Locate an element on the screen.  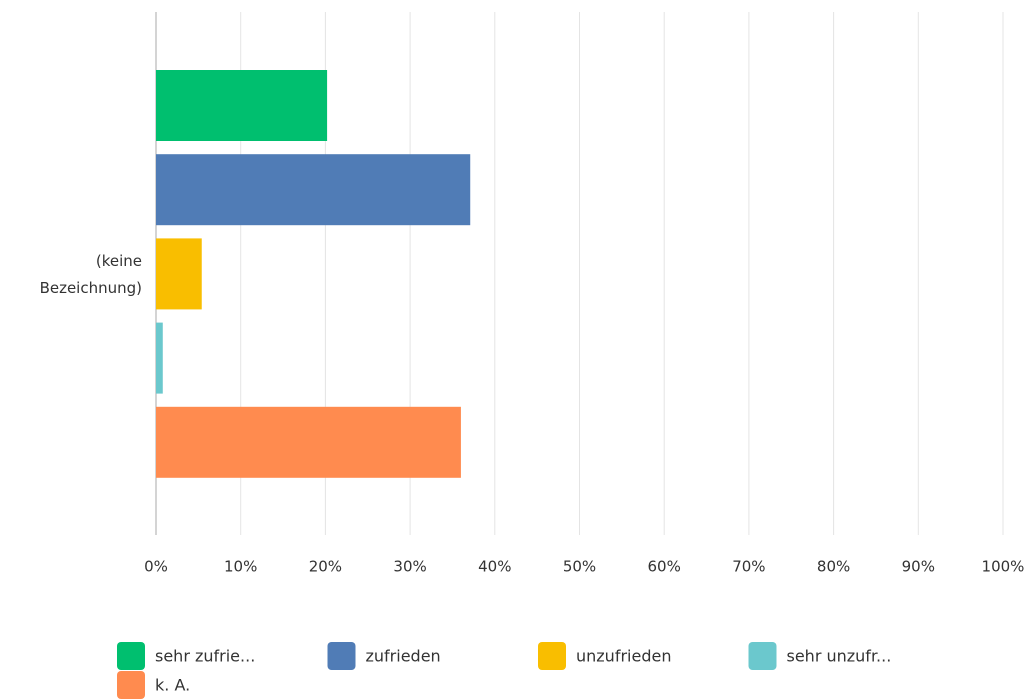
x-tick-label: 90% is located at coordinates (918, 567).